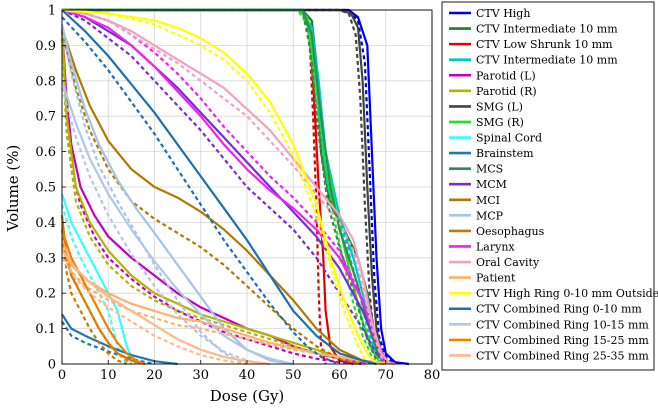 This screenshot has height=412, width=658. What do you see at coordinates (45, 152) in the screenshot?
I see `y-tick-label-6: 0.6` at bounding box center [45, 152].